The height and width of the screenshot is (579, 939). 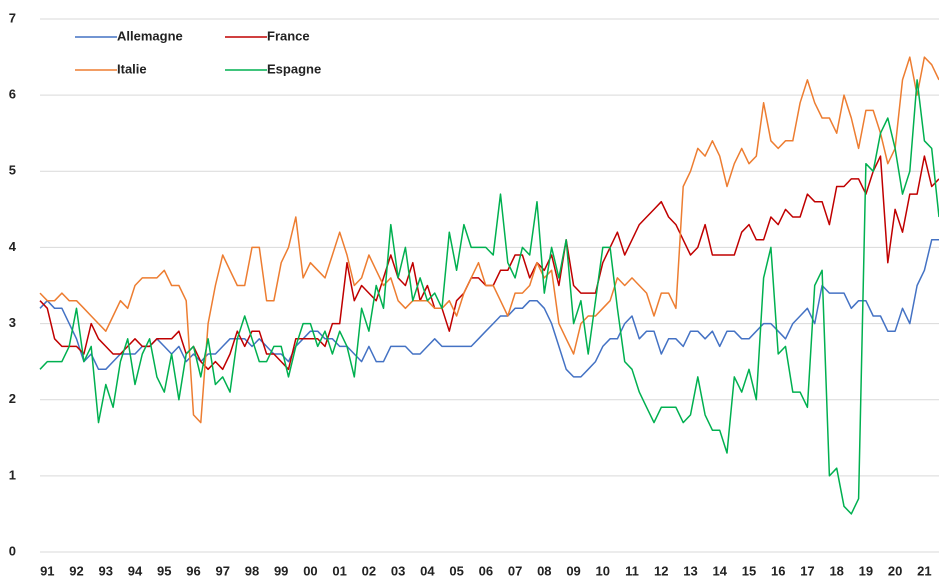 I want to click on x-tick-label: 04, so click(x=427, y=570).